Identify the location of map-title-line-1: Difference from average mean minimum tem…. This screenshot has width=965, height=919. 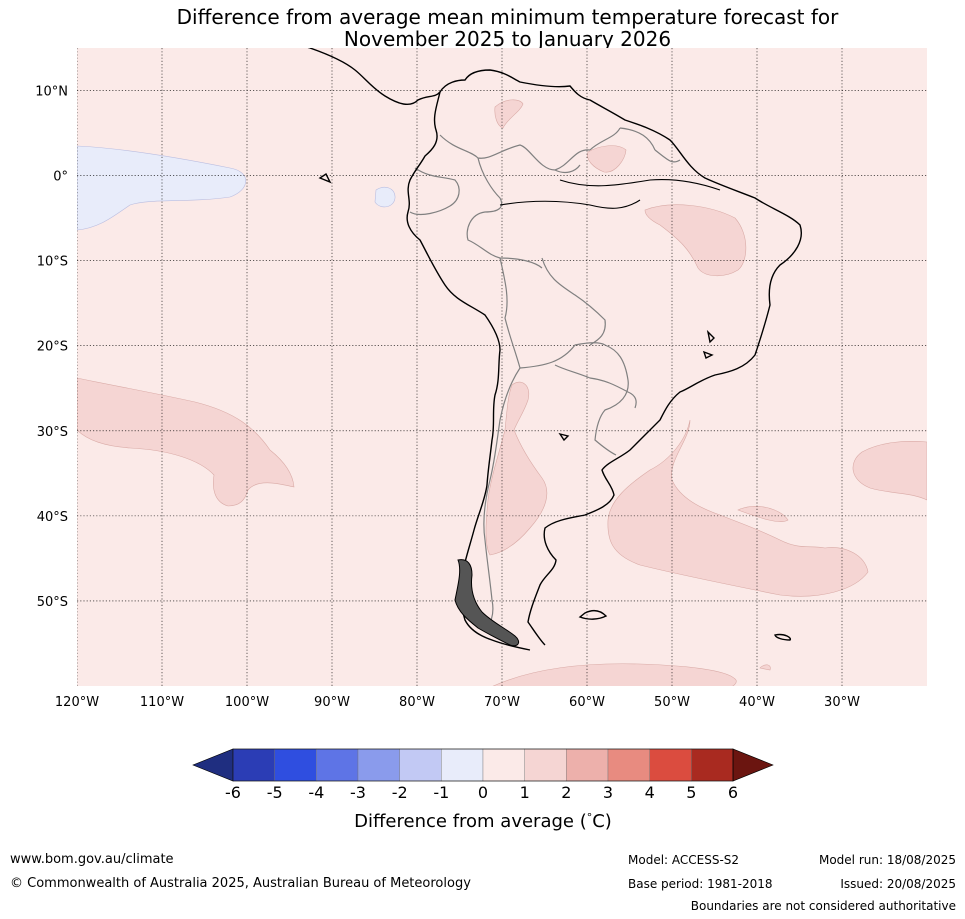
(507, 17).